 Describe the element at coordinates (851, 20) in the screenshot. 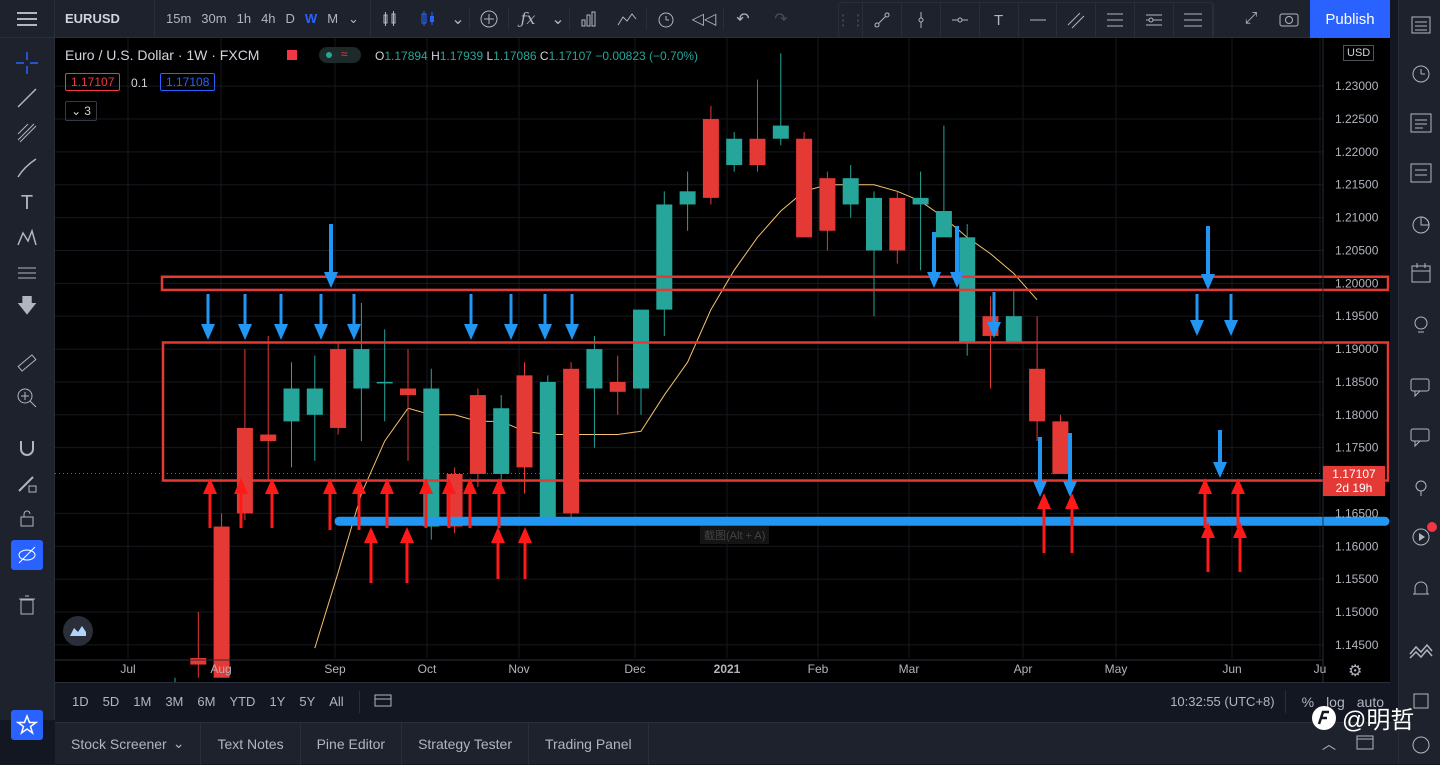

I see `drag-handle-icon: ⋮⋮` at that location.